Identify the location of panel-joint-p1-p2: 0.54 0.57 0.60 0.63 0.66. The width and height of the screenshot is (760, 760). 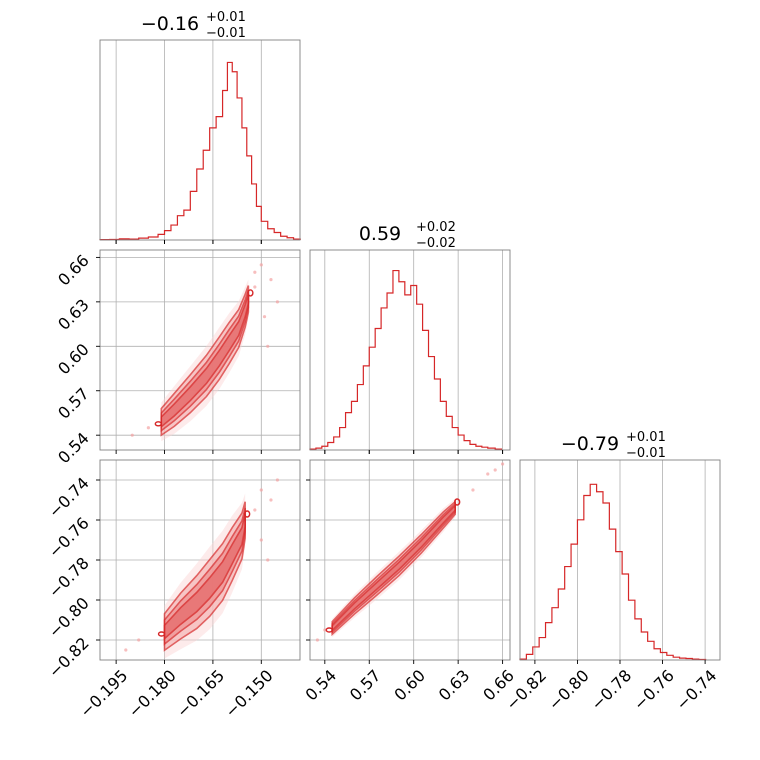
(177, 358).